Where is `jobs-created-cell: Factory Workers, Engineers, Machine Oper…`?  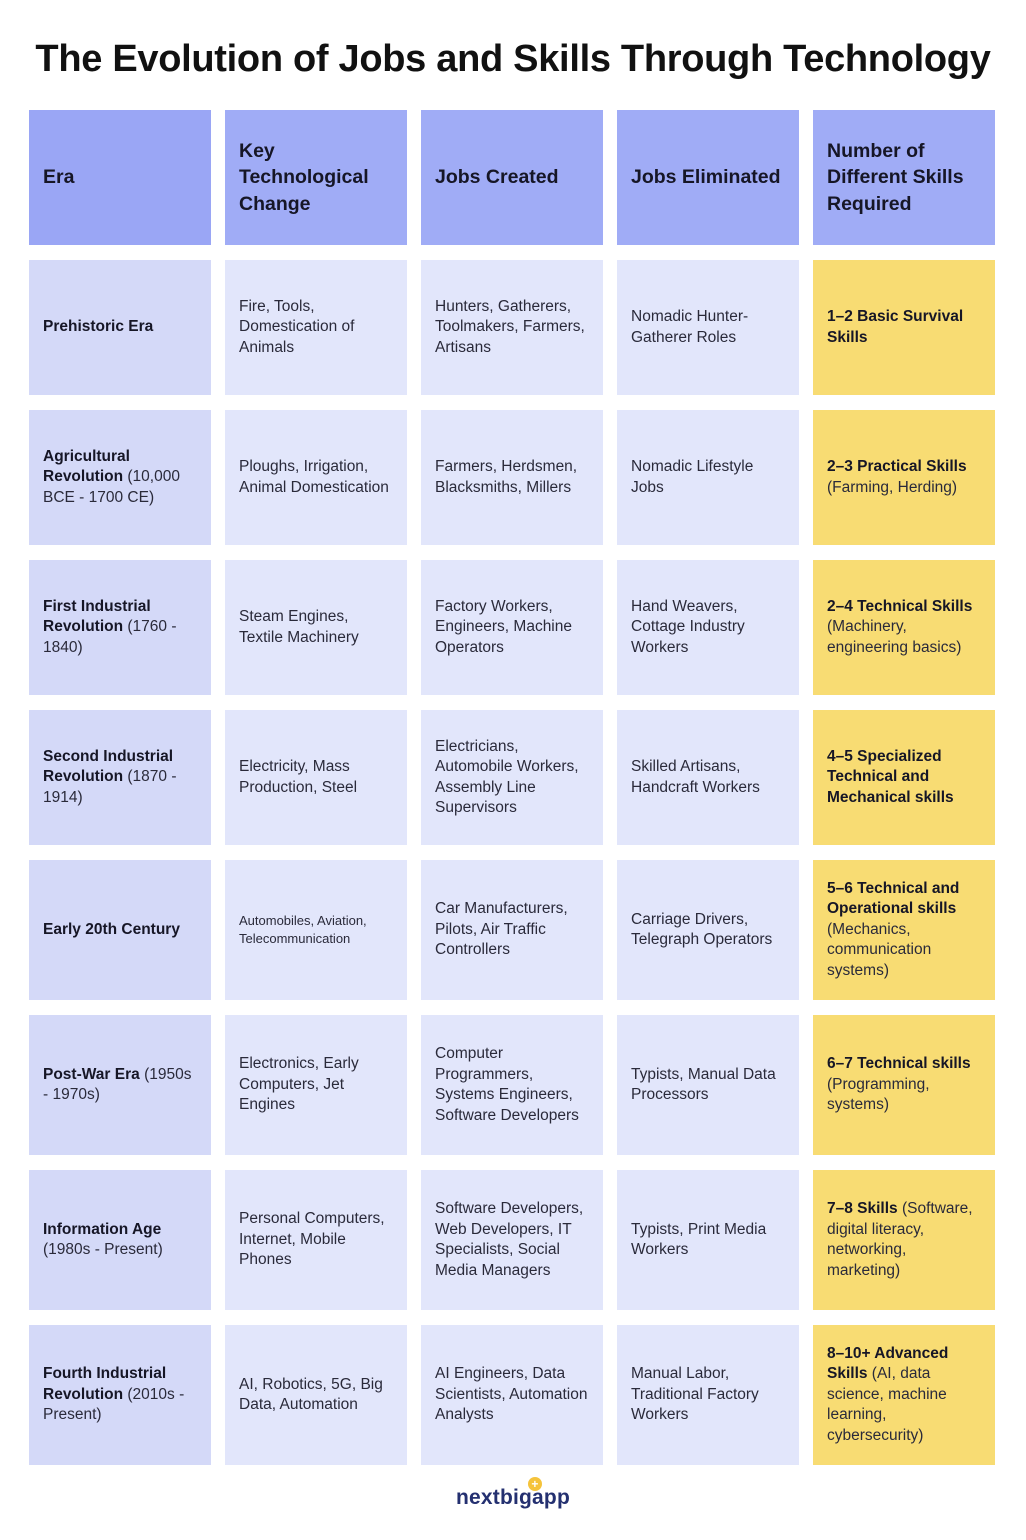 jobs-created-cell: Factory Workers, Engineers, Machine Oper… is located at coordinates (512, 627).